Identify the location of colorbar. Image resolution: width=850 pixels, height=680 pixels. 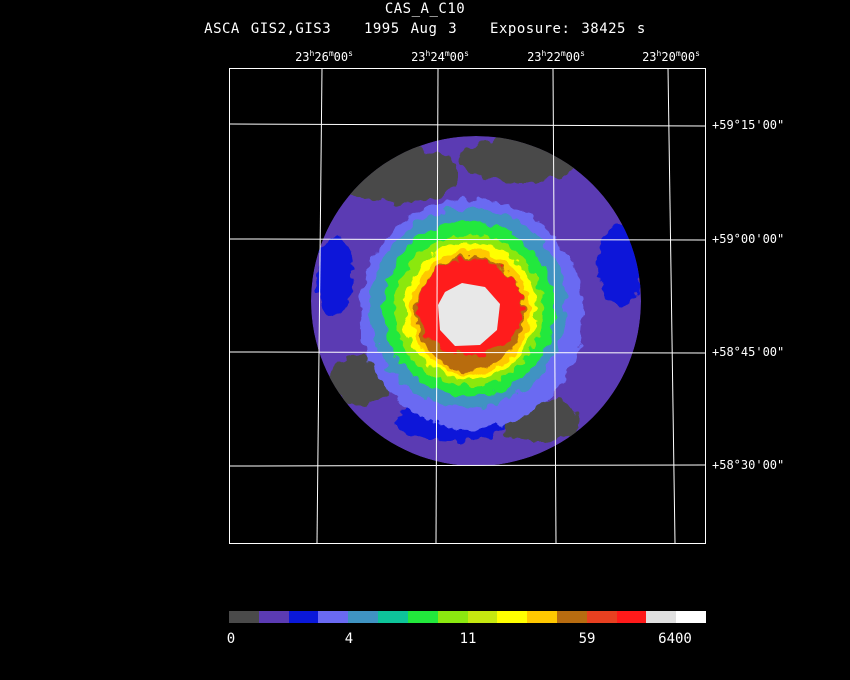
(467, 617).